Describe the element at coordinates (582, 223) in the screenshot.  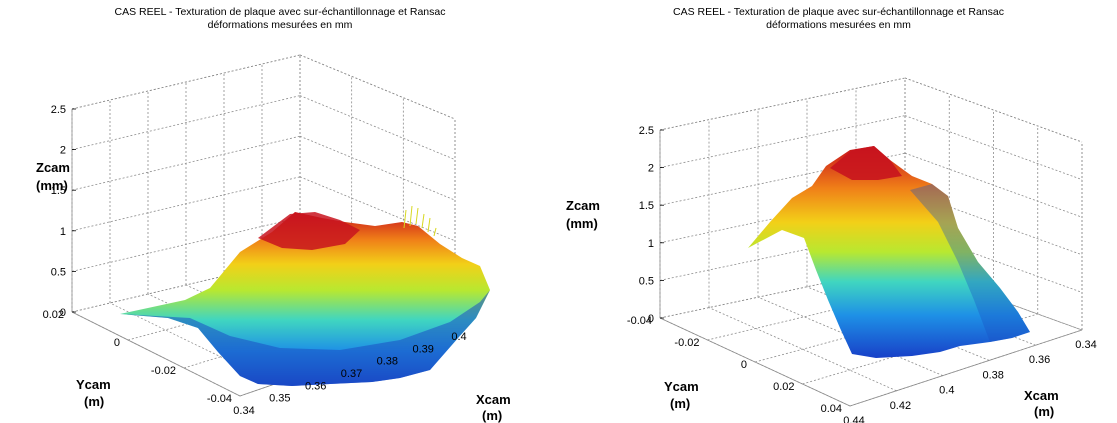
I see `chart-right-zunit: (mm)` at that location.